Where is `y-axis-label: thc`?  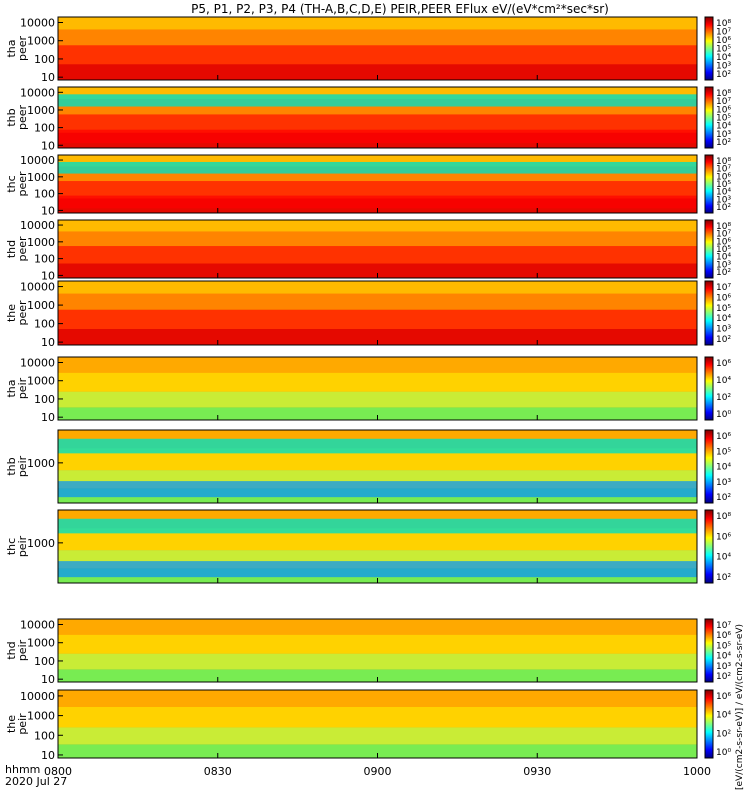 y-axis-label: thc is located at coordinates (11, 183).